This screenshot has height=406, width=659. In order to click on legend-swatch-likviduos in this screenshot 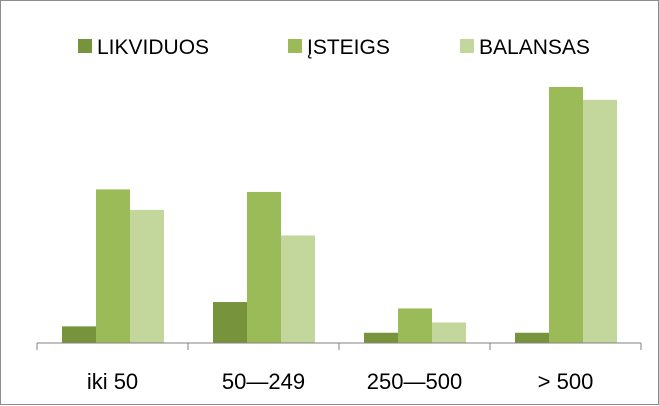, I will do `click(85, 46)`.